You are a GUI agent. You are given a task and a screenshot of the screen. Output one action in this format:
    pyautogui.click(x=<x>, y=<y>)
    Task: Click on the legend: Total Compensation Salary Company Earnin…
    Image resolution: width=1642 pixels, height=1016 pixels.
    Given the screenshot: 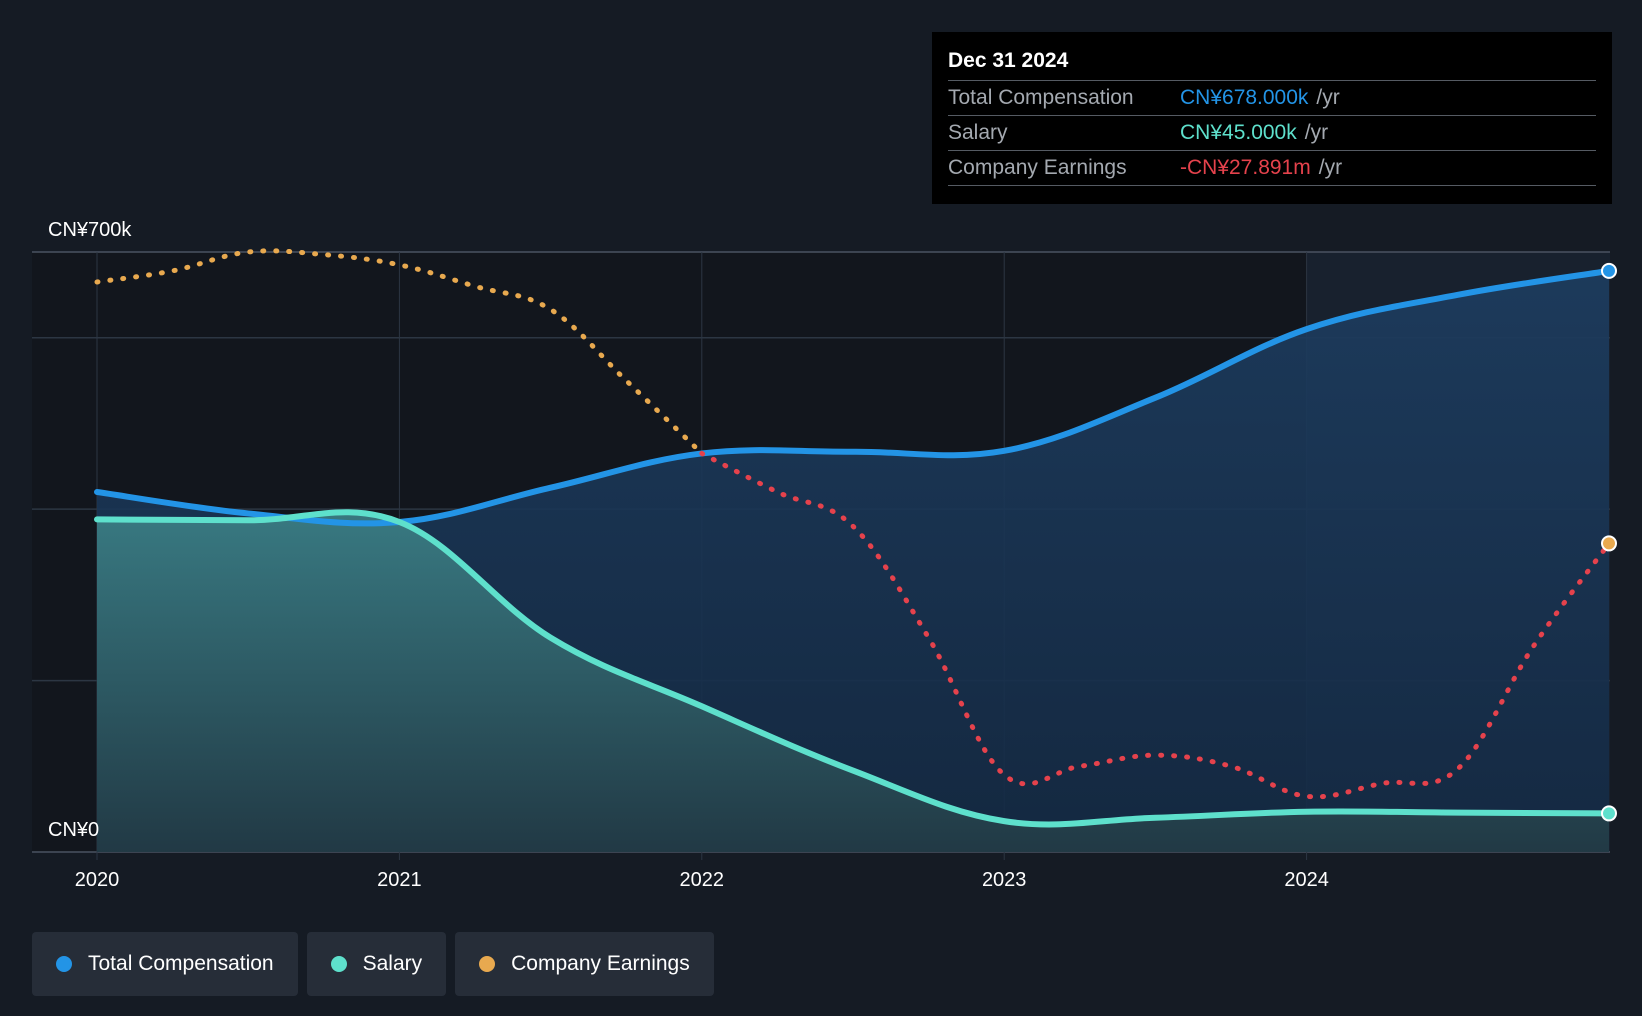 What is the action you would take?
    pyautogui.click(x=373, y=964)
    